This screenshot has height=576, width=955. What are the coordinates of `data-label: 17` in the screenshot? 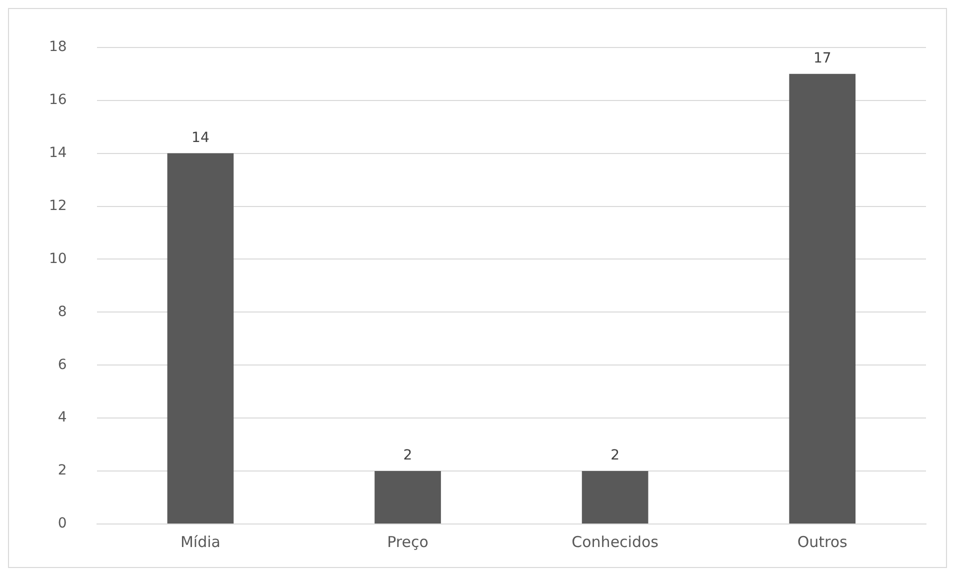 It's located at (822, 58).